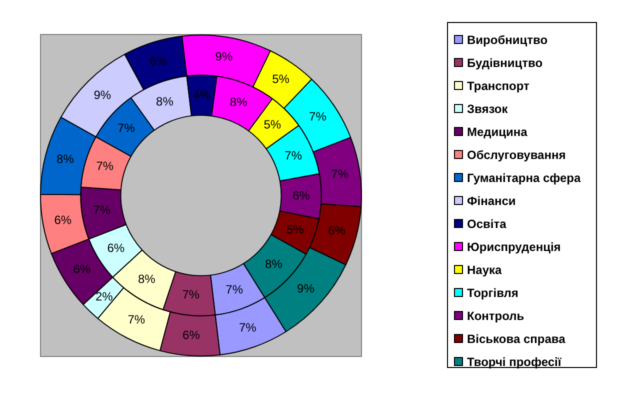 The height and width of the screenshot is (394, 638). What do you see at coordinates (495, 315) in the screenshot?
I see `legend-label: Контроль` at bounding box center [495, 315].